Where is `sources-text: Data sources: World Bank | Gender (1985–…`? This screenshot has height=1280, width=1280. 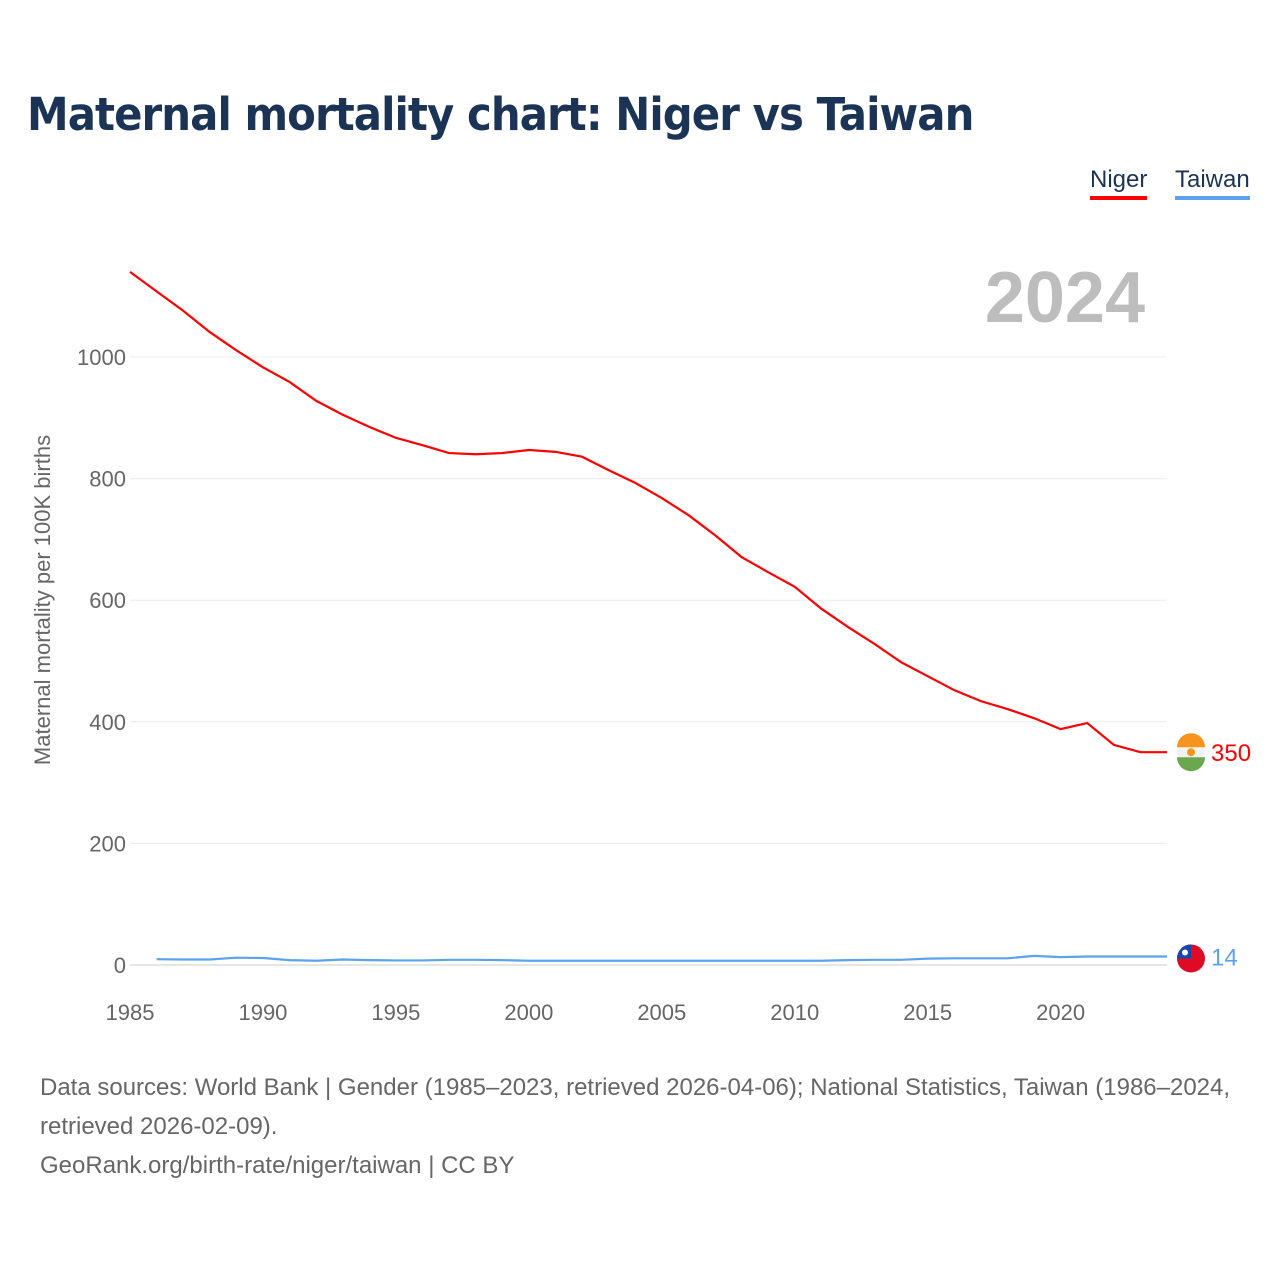 sources-text: Data sources: World Bank | Gender (1985–… is located at coordinates (635, 1107).